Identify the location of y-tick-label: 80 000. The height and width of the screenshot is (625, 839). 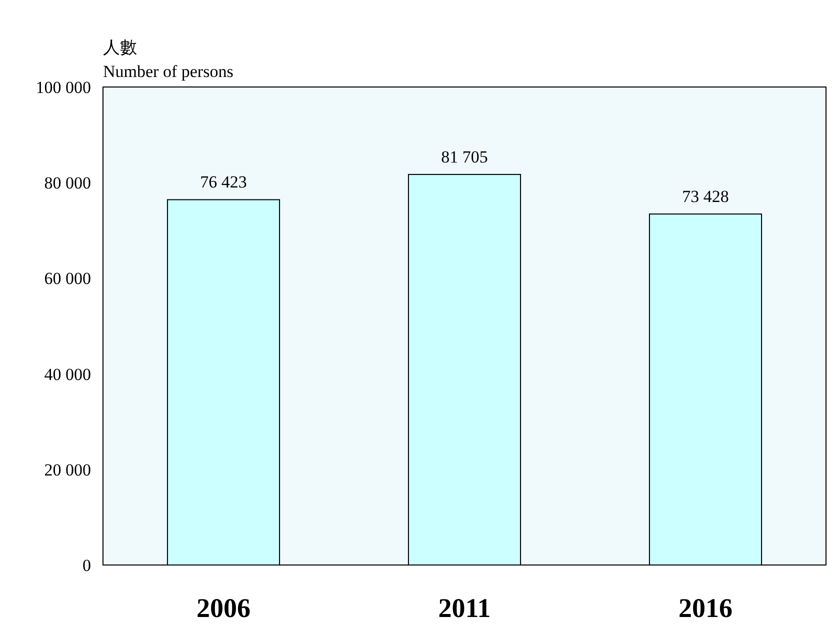
(67, 183).